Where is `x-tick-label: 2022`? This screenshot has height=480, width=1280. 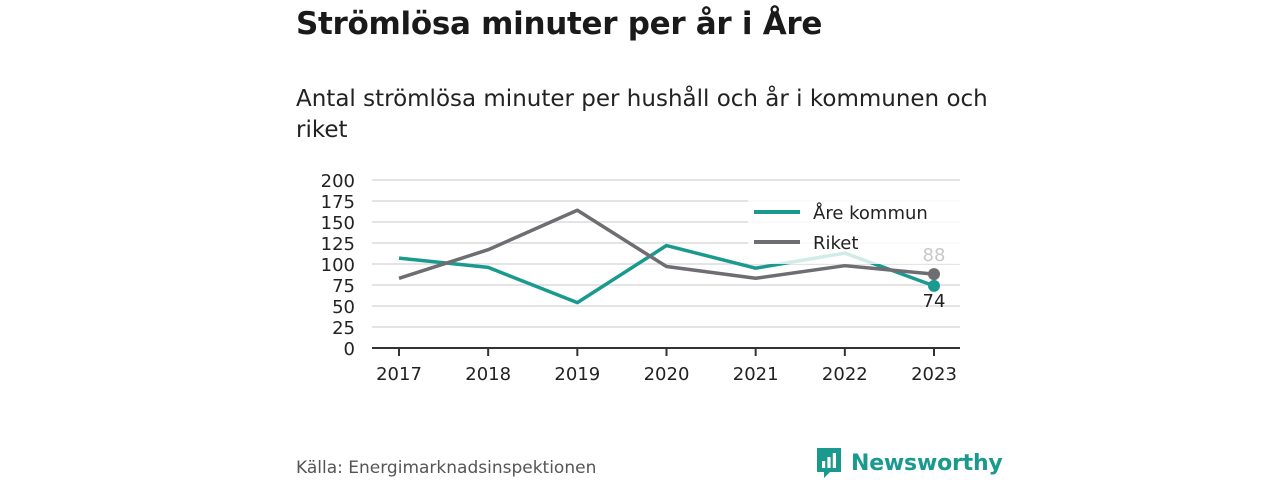
x-tick-label: 2022 is located at coordinates (845, 374).